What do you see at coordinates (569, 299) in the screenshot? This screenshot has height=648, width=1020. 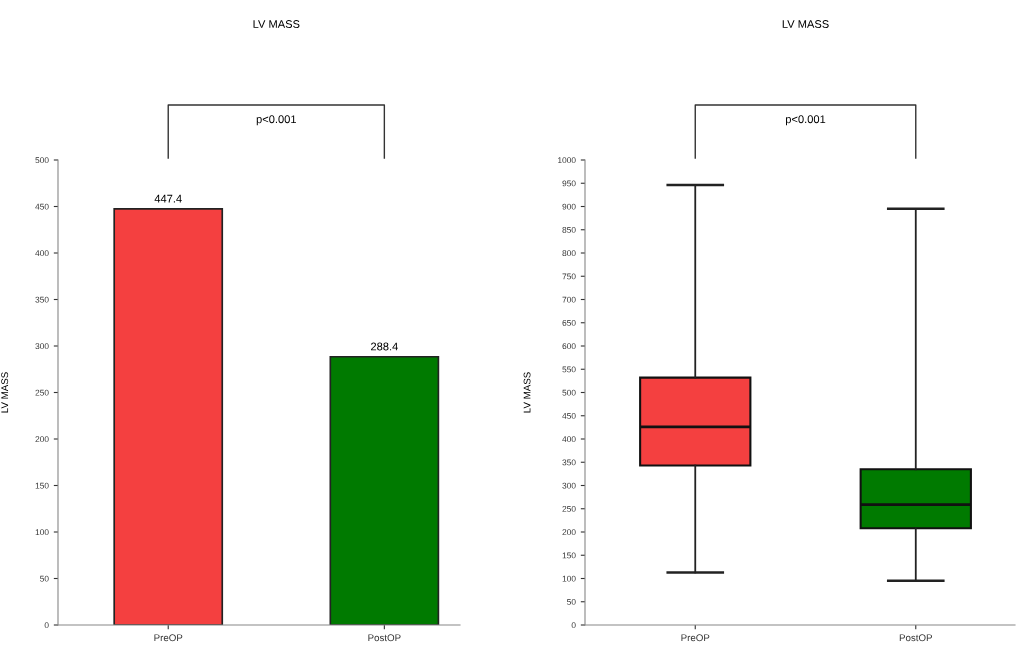 I see `y-tick-label: 700` at bounding box center [569, 299].